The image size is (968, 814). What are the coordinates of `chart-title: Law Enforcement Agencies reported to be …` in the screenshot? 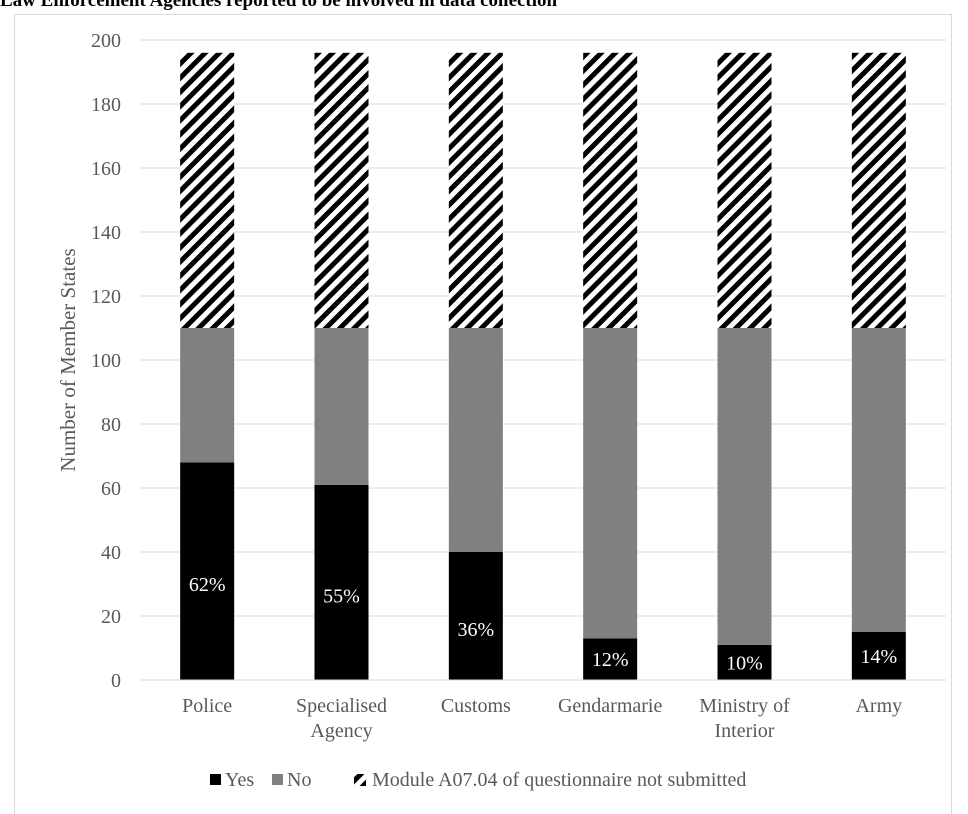 It's located at (279, 5).